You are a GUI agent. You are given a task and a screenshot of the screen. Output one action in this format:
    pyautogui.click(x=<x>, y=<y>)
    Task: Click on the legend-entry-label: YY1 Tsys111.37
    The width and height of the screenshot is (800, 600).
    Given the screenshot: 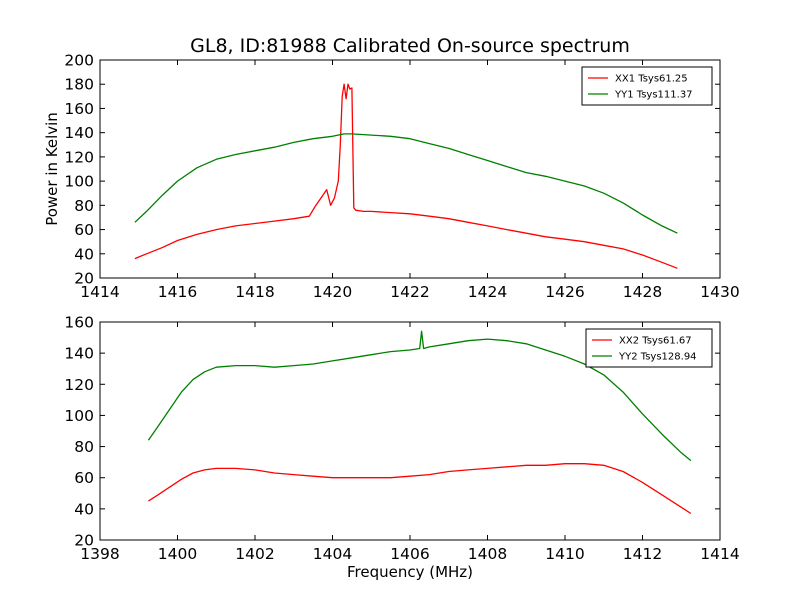 What is the action you would take?
    pyautogui.click(x=653, y=95)
    